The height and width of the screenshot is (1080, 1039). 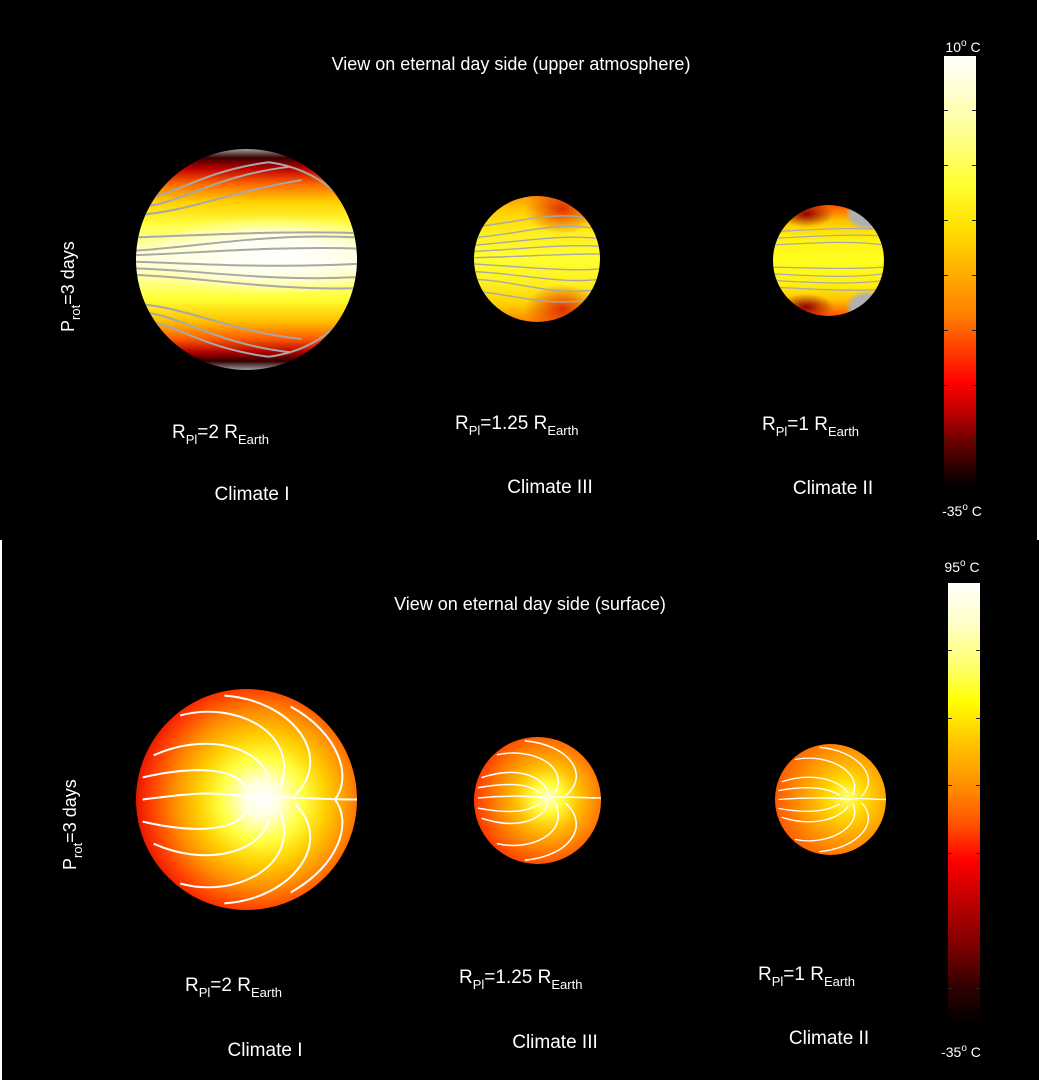 I want to click on colorbar-max-value: 10, so click(x=953, y=47).